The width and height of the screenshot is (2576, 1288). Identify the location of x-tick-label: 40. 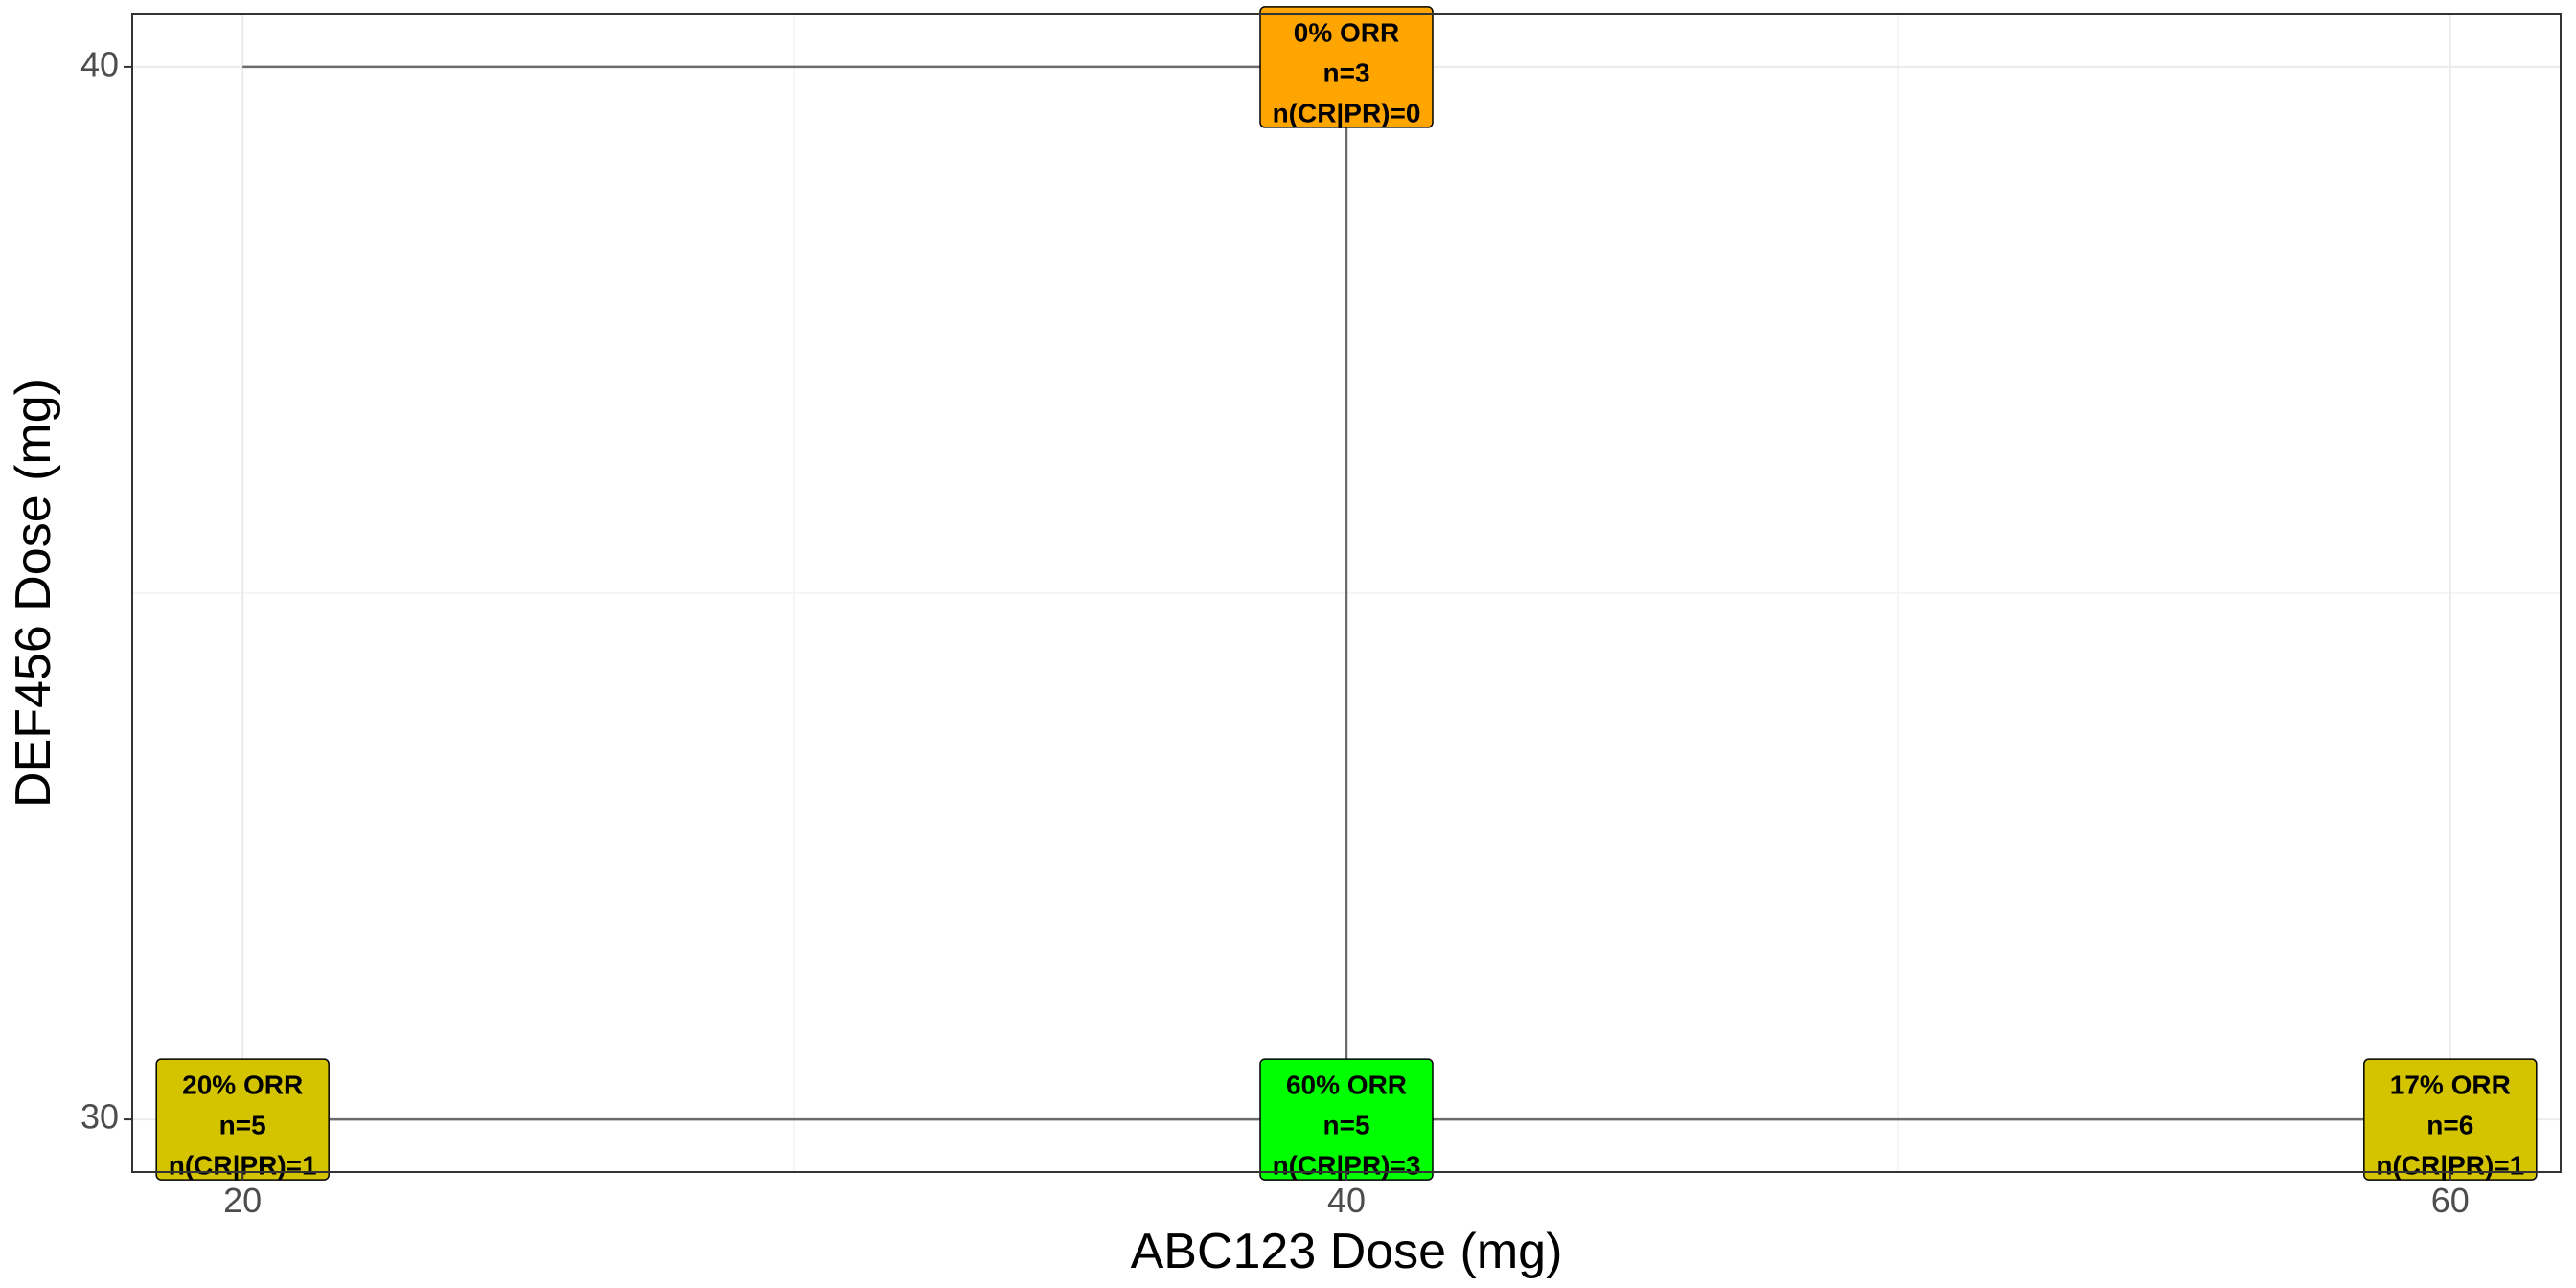
(1346, 1200).